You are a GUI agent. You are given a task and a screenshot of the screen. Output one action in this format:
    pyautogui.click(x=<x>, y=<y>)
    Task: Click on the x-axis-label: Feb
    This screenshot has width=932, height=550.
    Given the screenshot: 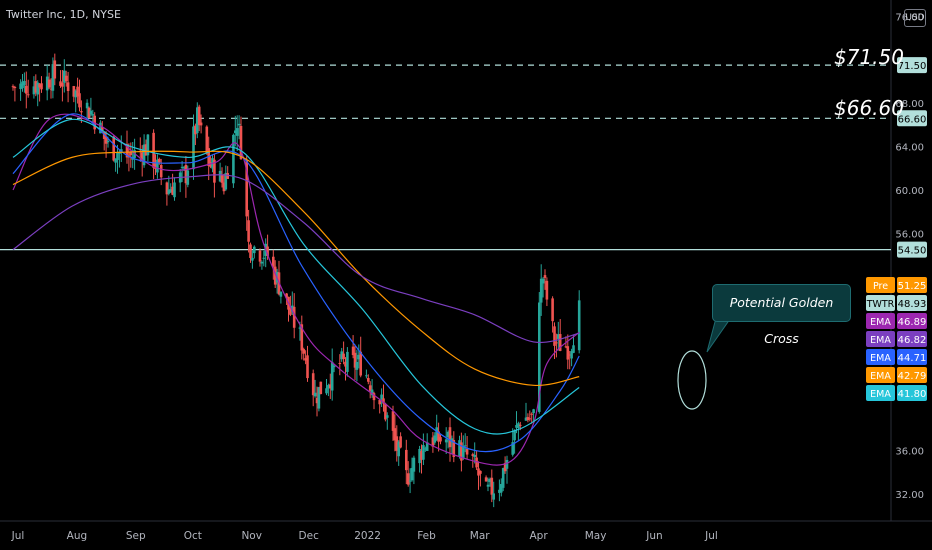 What is the action you would take?
    pyautogui.click(x=426, y=536)
    